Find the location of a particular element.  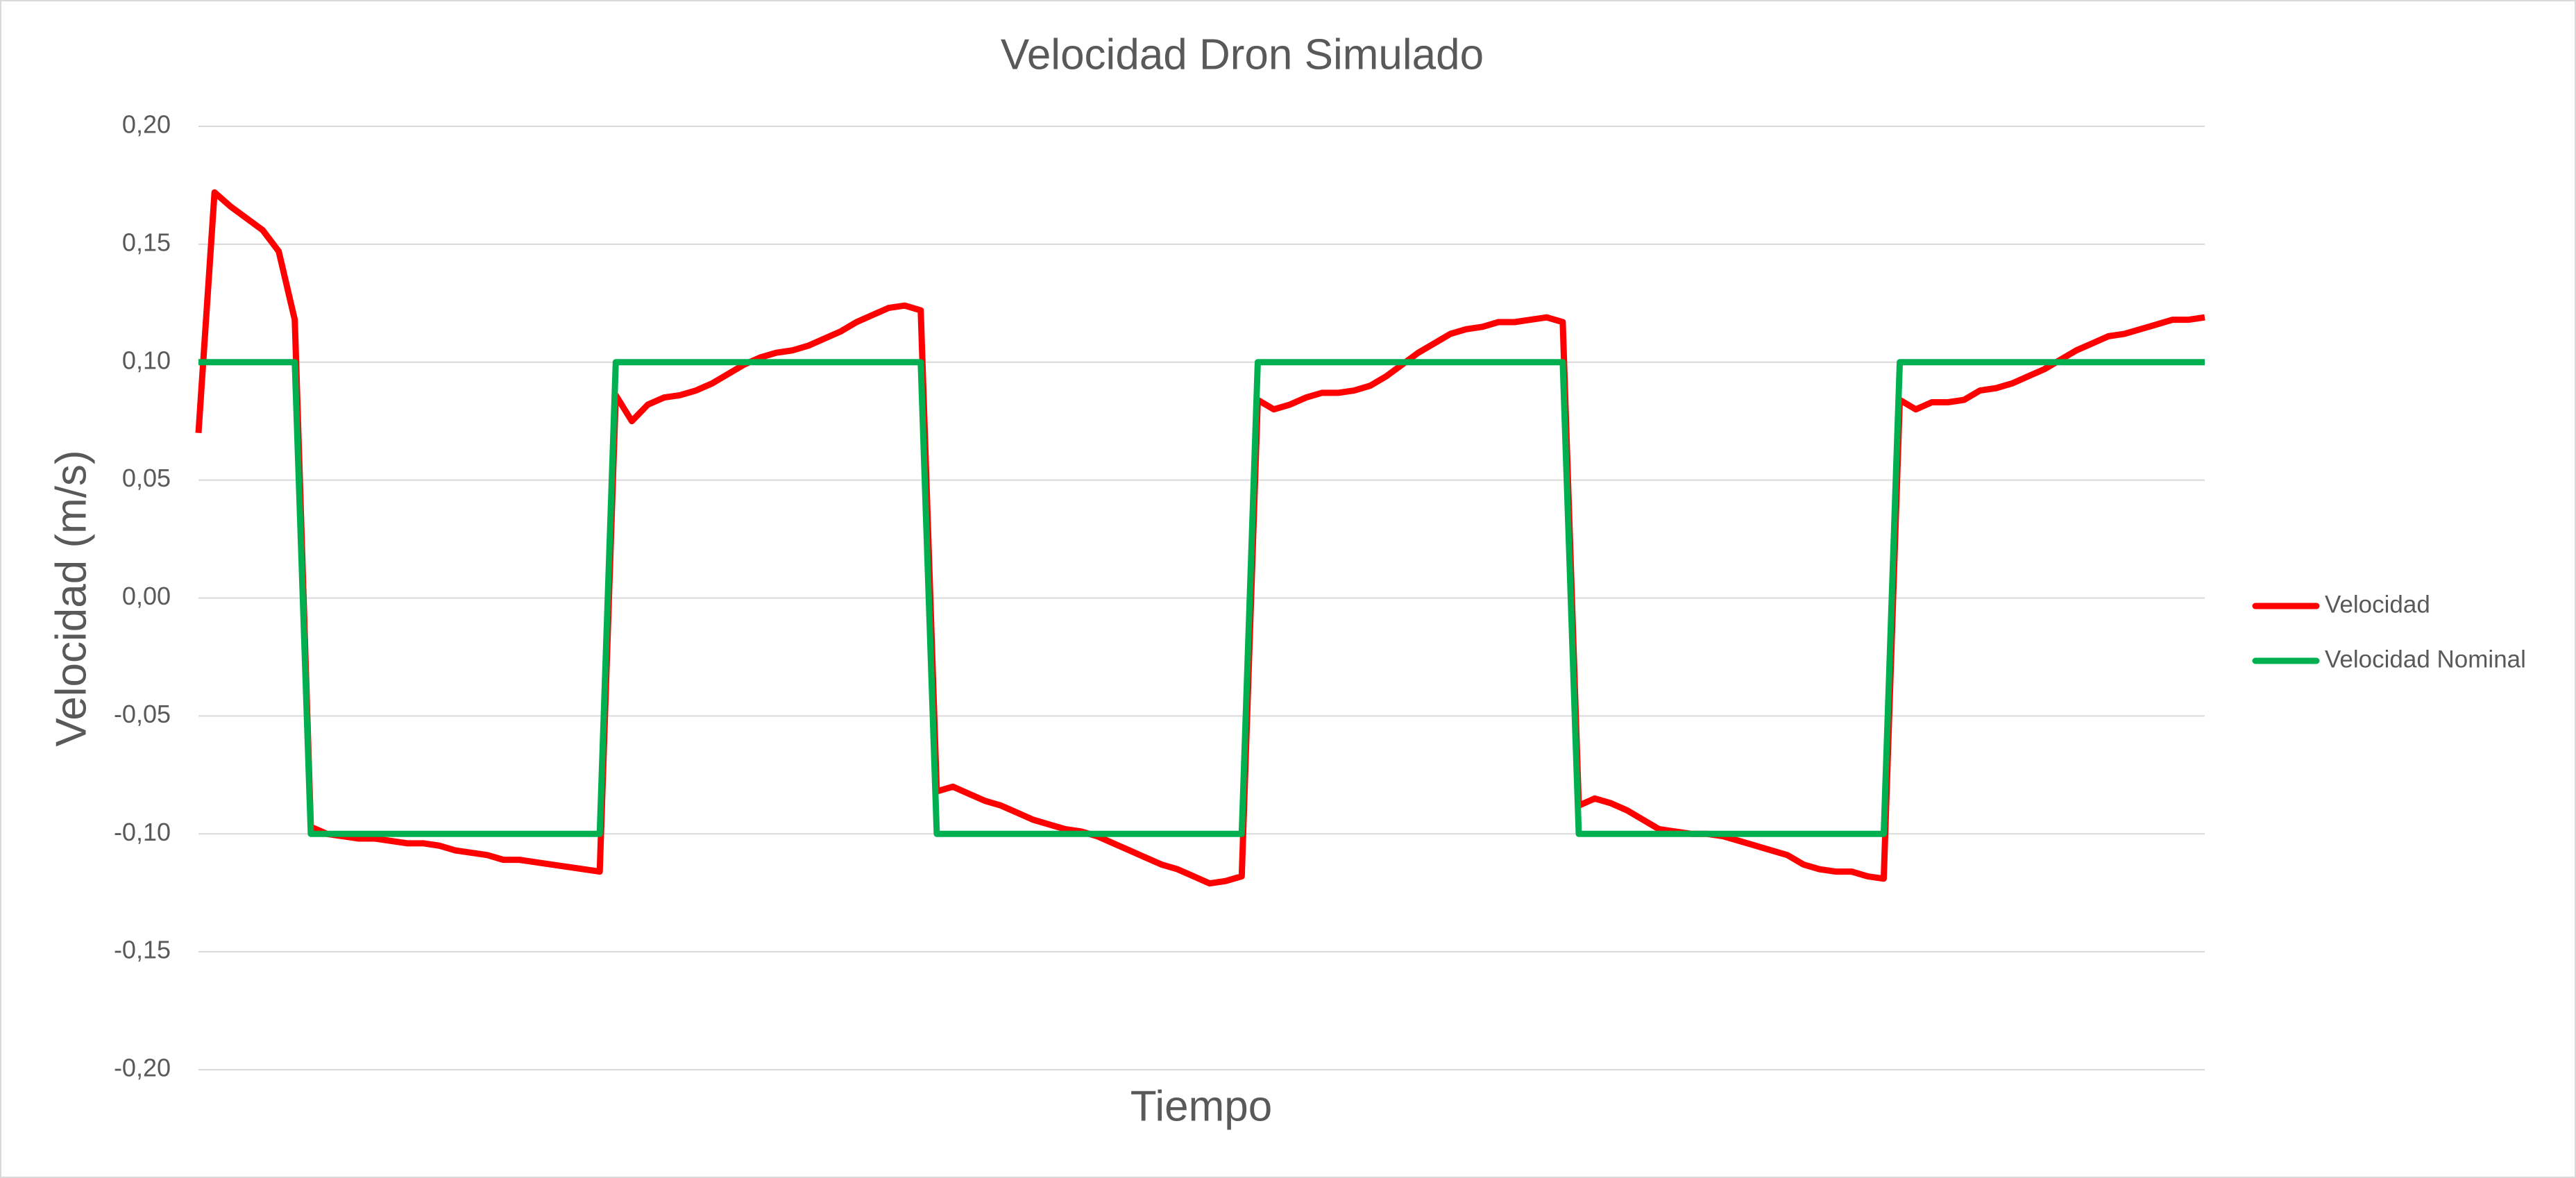

legend-label: Velocidad Nominal is located at coordinates (2426, 659).